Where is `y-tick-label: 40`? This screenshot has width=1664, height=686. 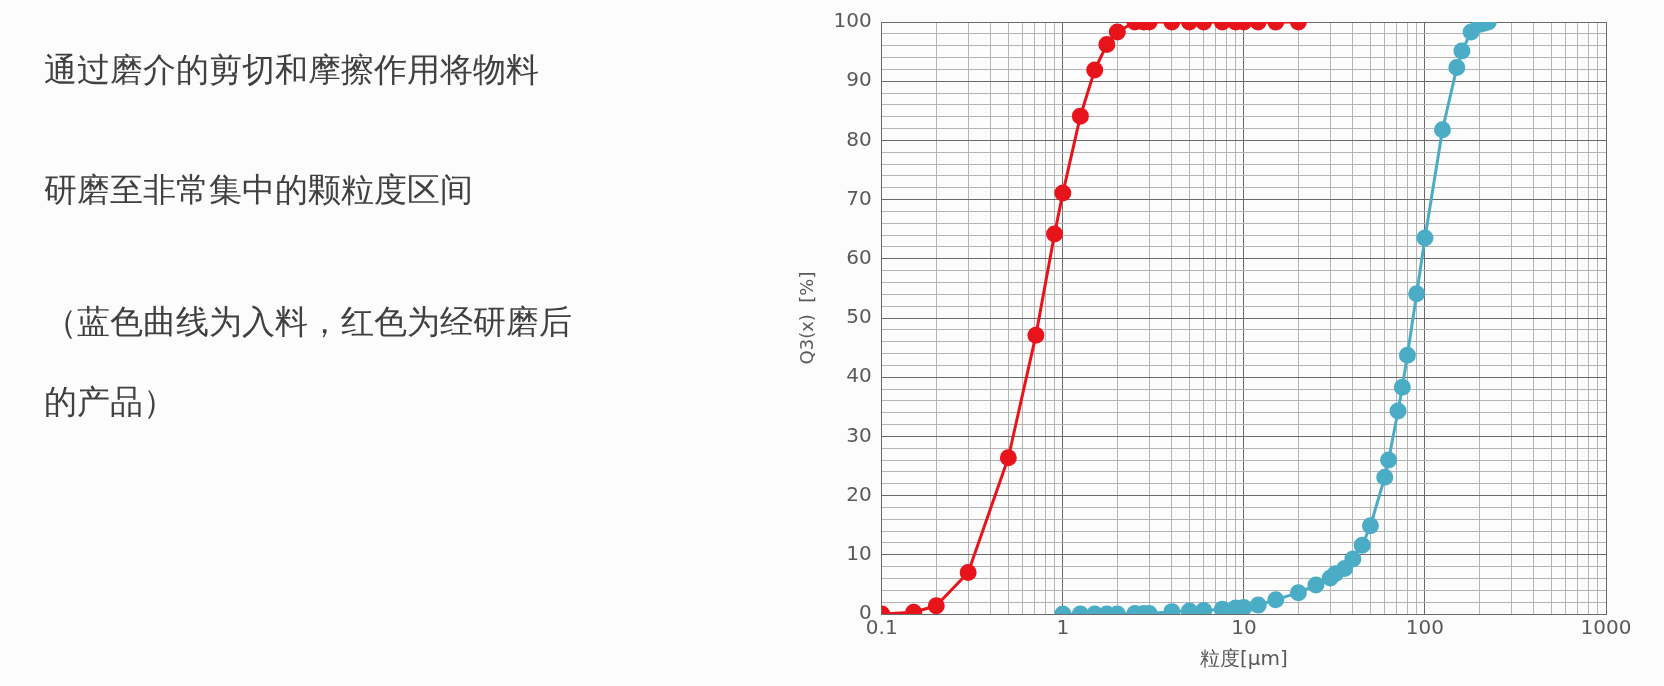 y-tick-label: 40 is located at coordinates (859, 375).